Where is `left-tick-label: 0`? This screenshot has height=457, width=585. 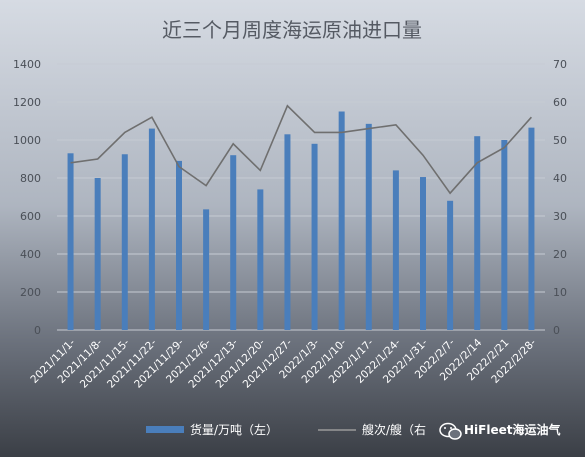
left-tick-label: 0 is located at coordinates (37, 330).